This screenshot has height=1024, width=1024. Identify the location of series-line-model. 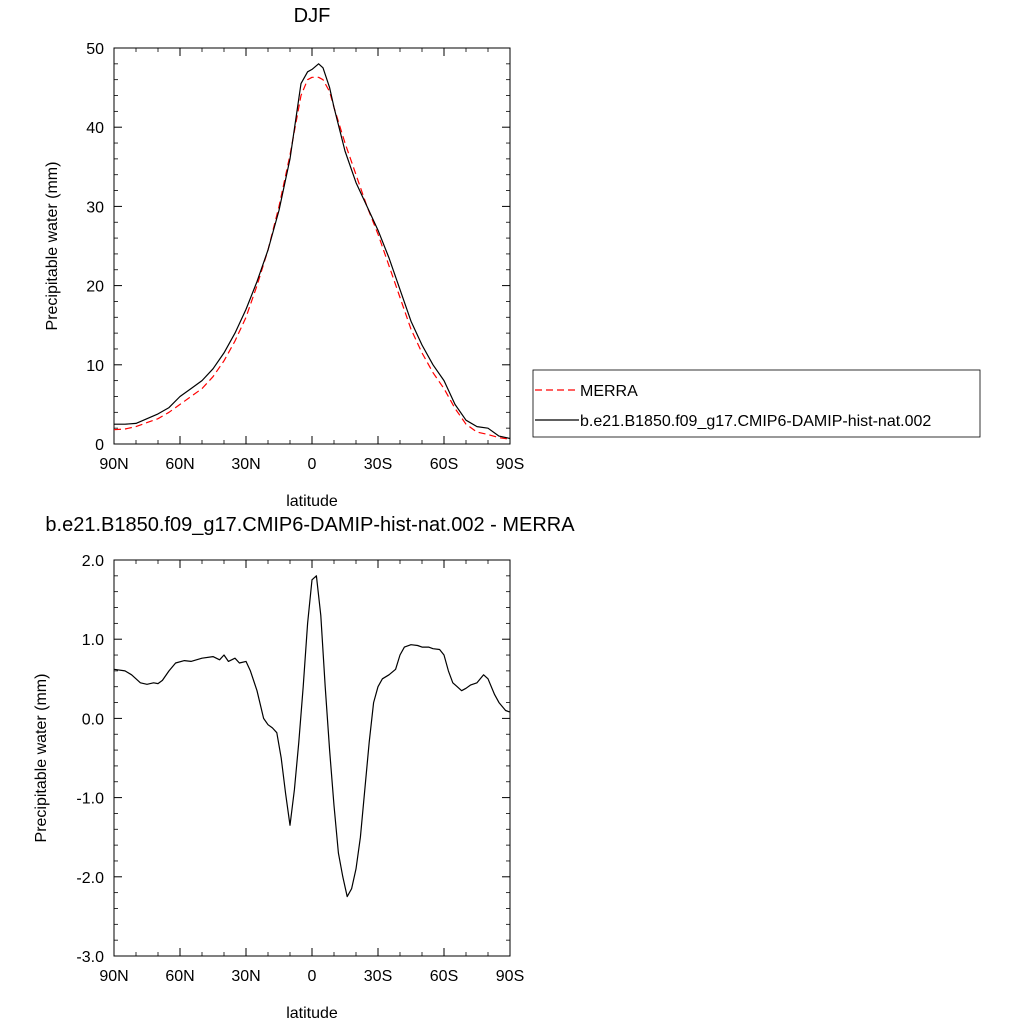
(312, 251).